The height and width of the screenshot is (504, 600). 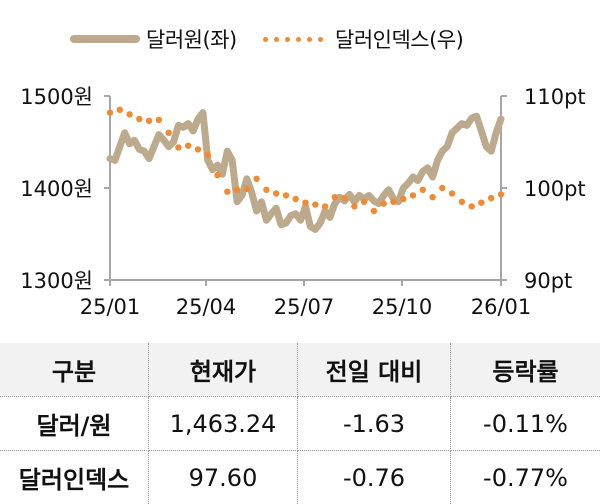 I want to click on x-tick-2501: 25/01, so click(x=110, y=307).